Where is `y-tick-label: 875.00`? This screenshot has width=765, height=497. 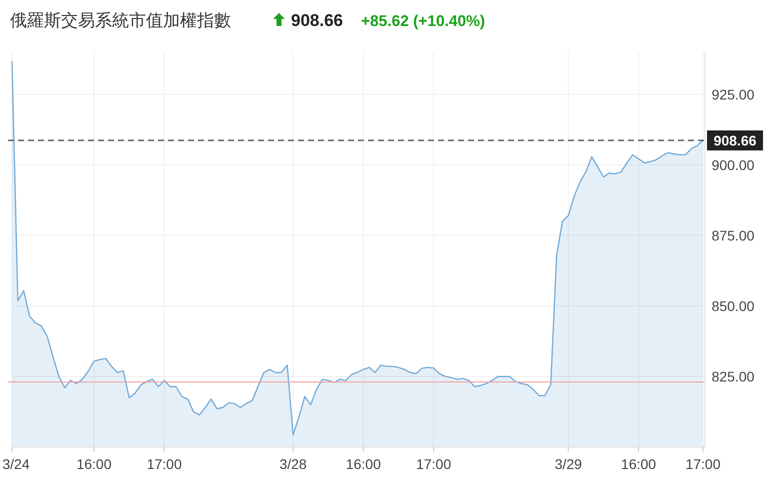 y-tick-label: 875.00 is located at coordinates (733, 235).